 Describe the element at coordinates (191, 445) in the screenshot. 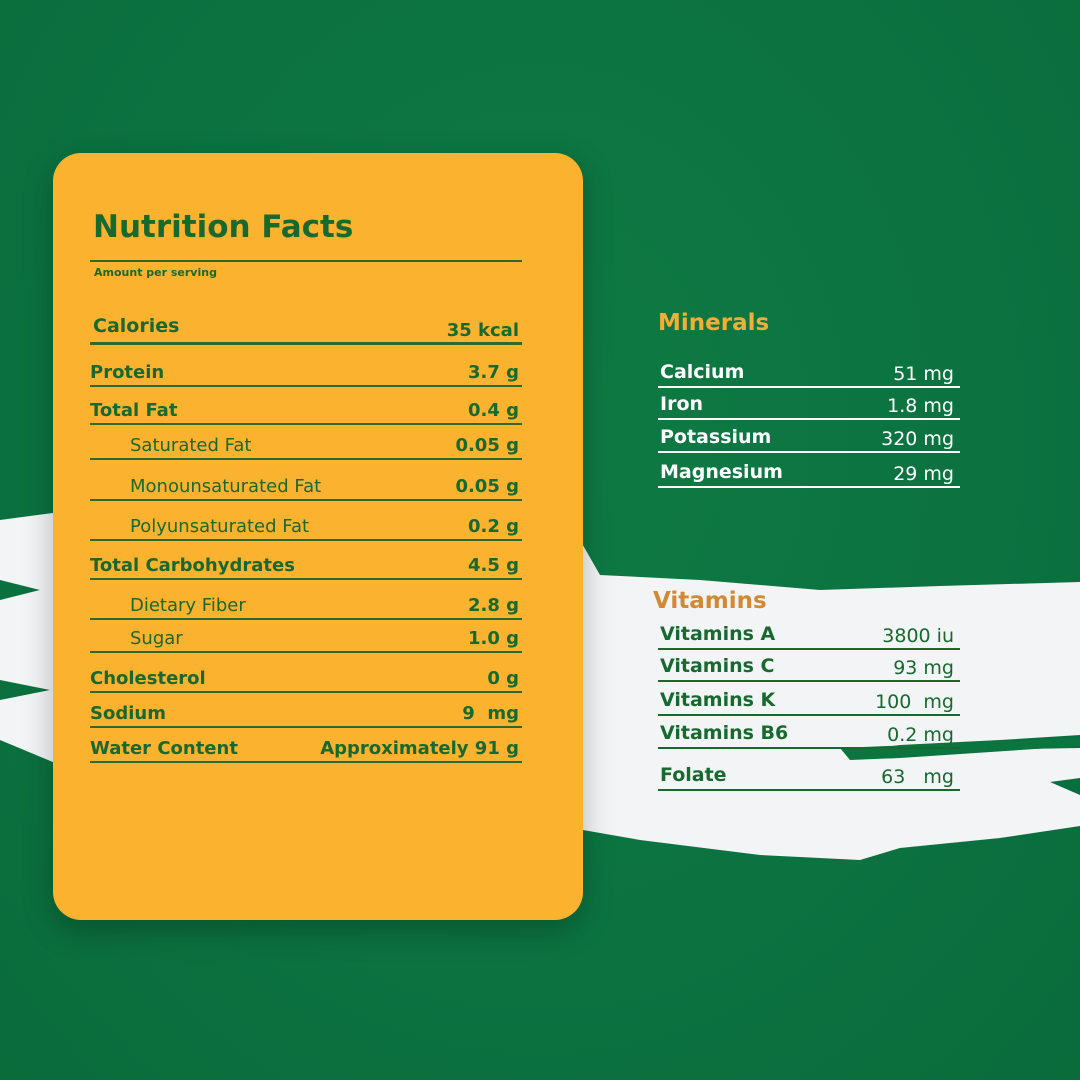

I see `nutrient-label: Saturated Fat` at that location.